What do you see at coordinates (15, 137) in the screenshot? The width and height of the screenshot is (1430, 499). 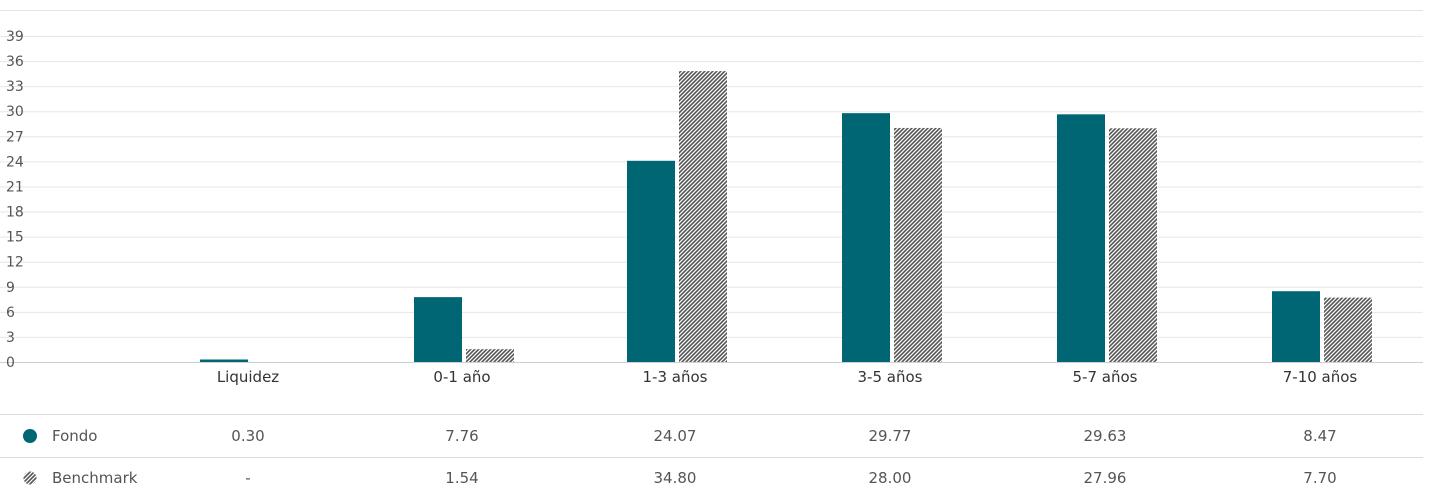 I see `y-tick-label: 27` at bounding box center [15, 137].